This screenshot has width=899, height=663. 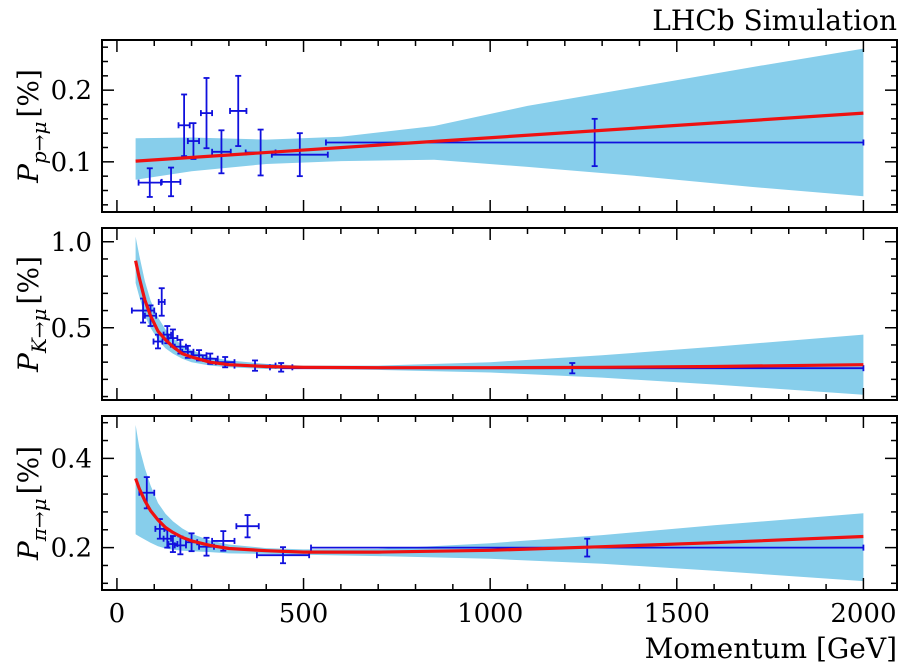 I want to click on y-tick-label: 1.0, so click(x=71, y=243).